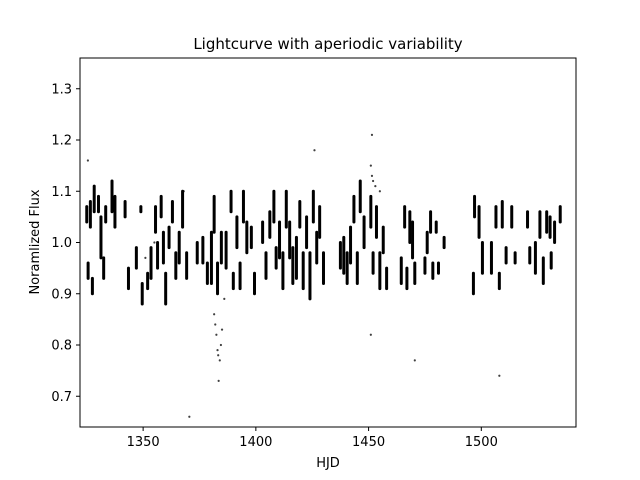 This screenshot has height=480, width=640. I want to click on y-tick-label: 1.2, so click(61, 141).